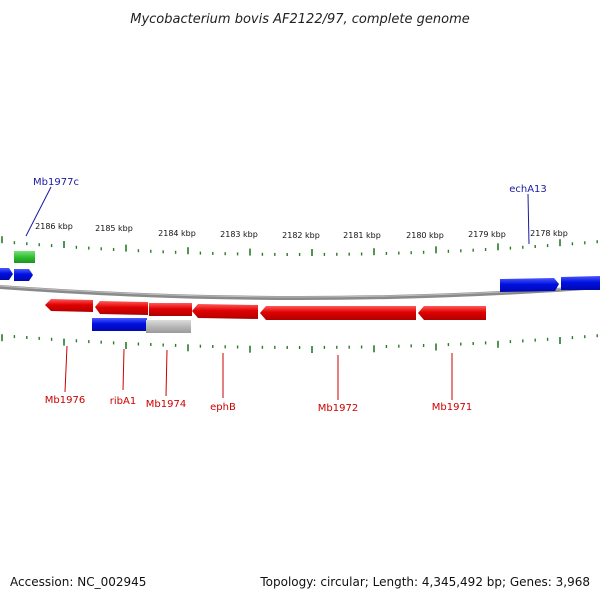 Image resolution: width=600 pixels, height=600 pixels. What do you see at coordinates (425, 235) in the screenshot?
I see `scale-label-2180: 2180 kbp` at bounding box center [425, 235].